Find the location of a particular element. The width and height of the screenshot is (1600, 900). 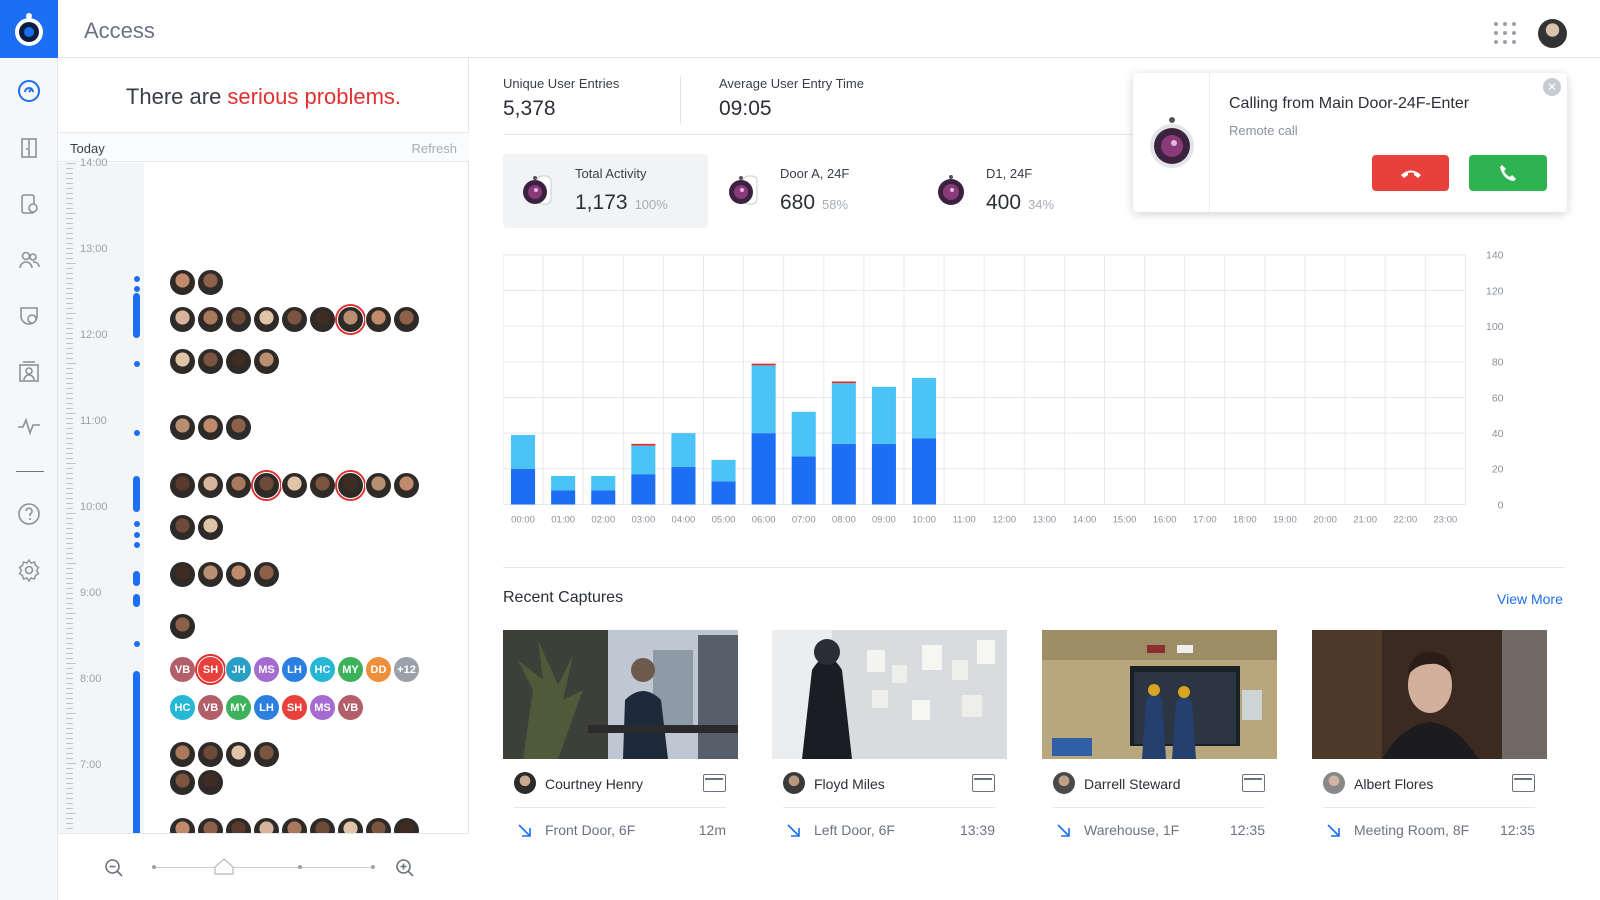

policy-icon is located at coordinates (29, 316).